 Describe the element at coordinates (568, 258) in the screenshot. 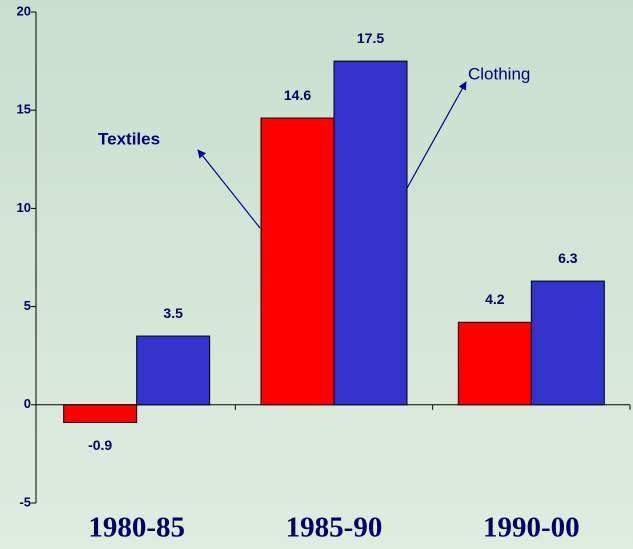

I see `value-label: 6.3` at that location.